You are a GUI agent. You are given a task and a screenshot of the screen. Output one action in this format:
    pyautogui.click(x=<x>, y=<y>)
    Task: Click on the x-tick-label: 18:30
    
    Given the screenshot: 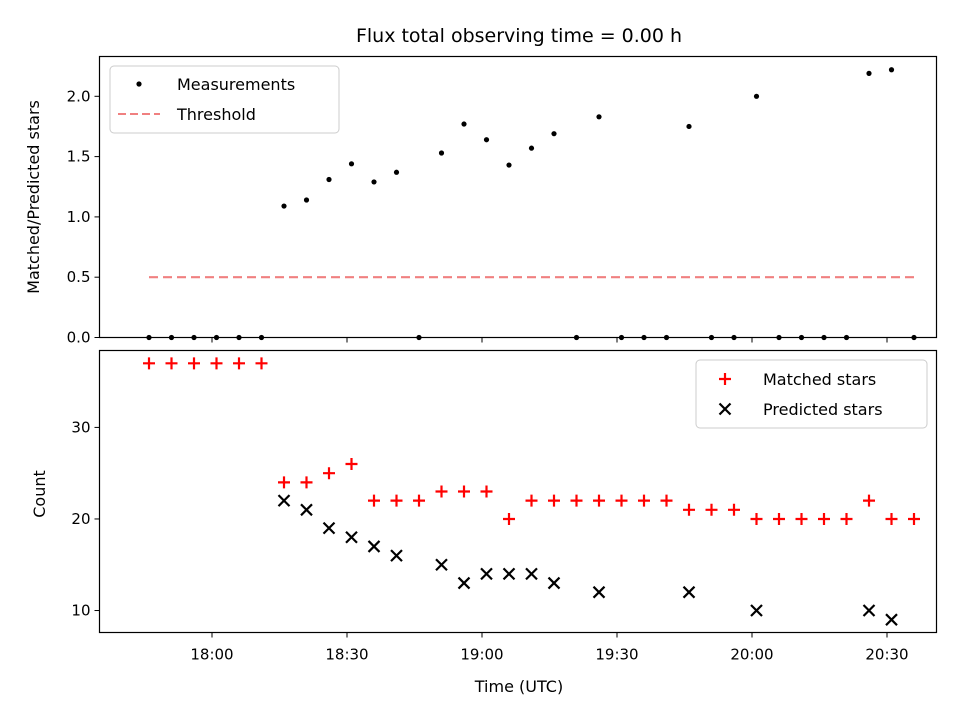 What is the action you would take?
    pyautogui.click(x=346, y=655)
    